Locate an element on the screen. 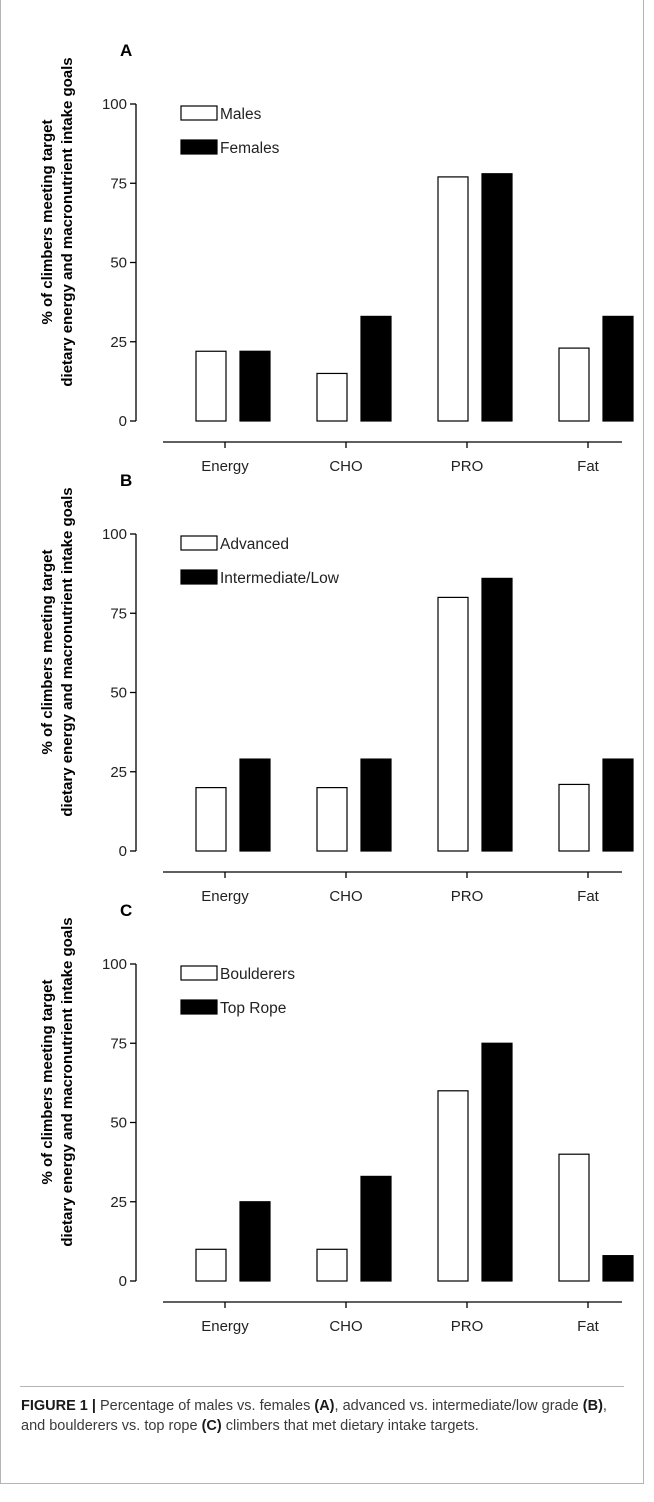  panel-c-y-tick-label: 0 is located at coordinates (123, 1281).